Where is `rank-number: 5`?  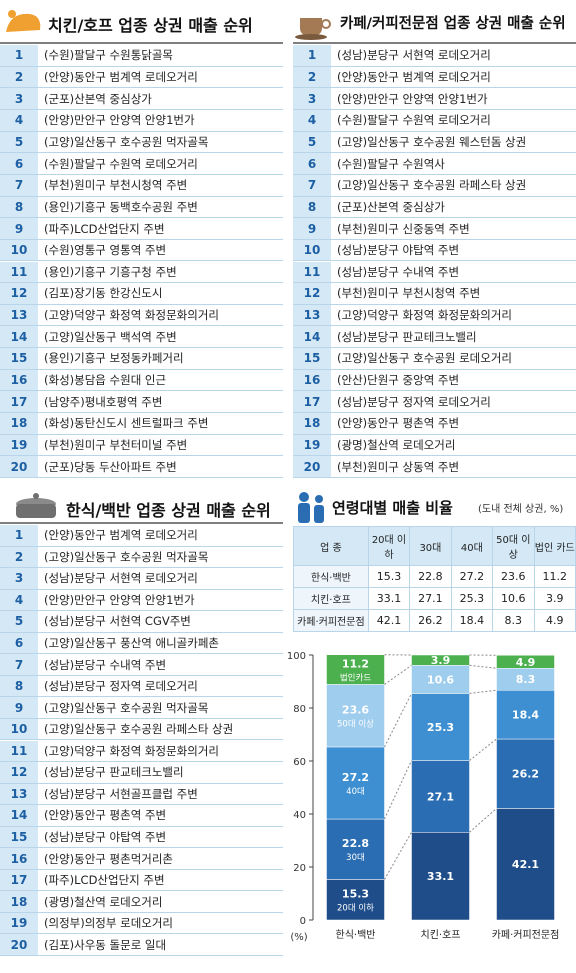 rank-number: 5 is located at coordinates (19, 142).